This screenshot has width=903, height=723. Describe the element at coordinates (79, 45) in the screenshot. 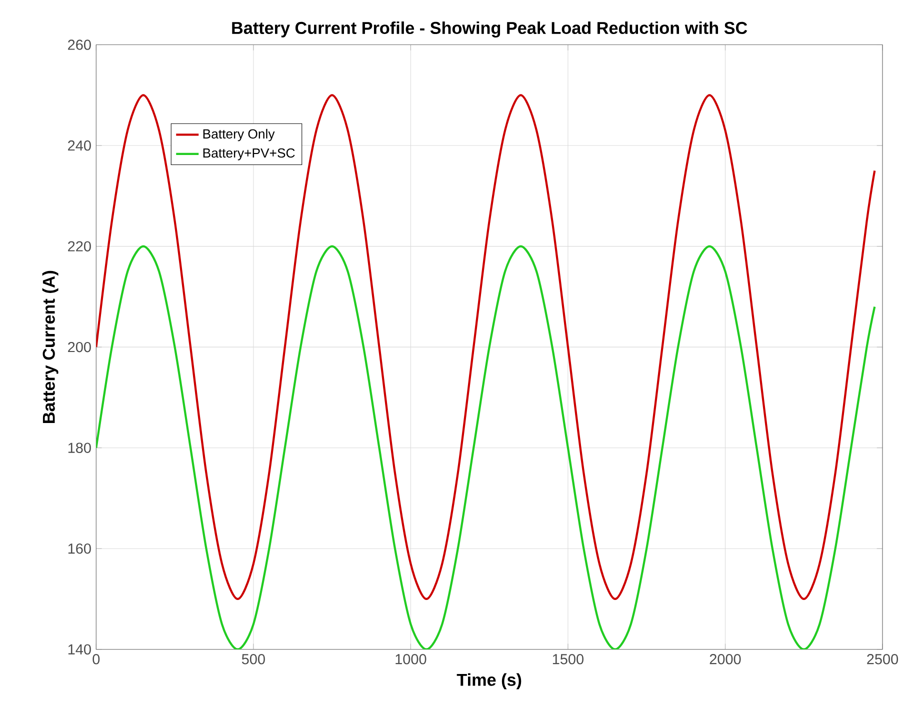

I see `y-tick-label: 260` at that location.